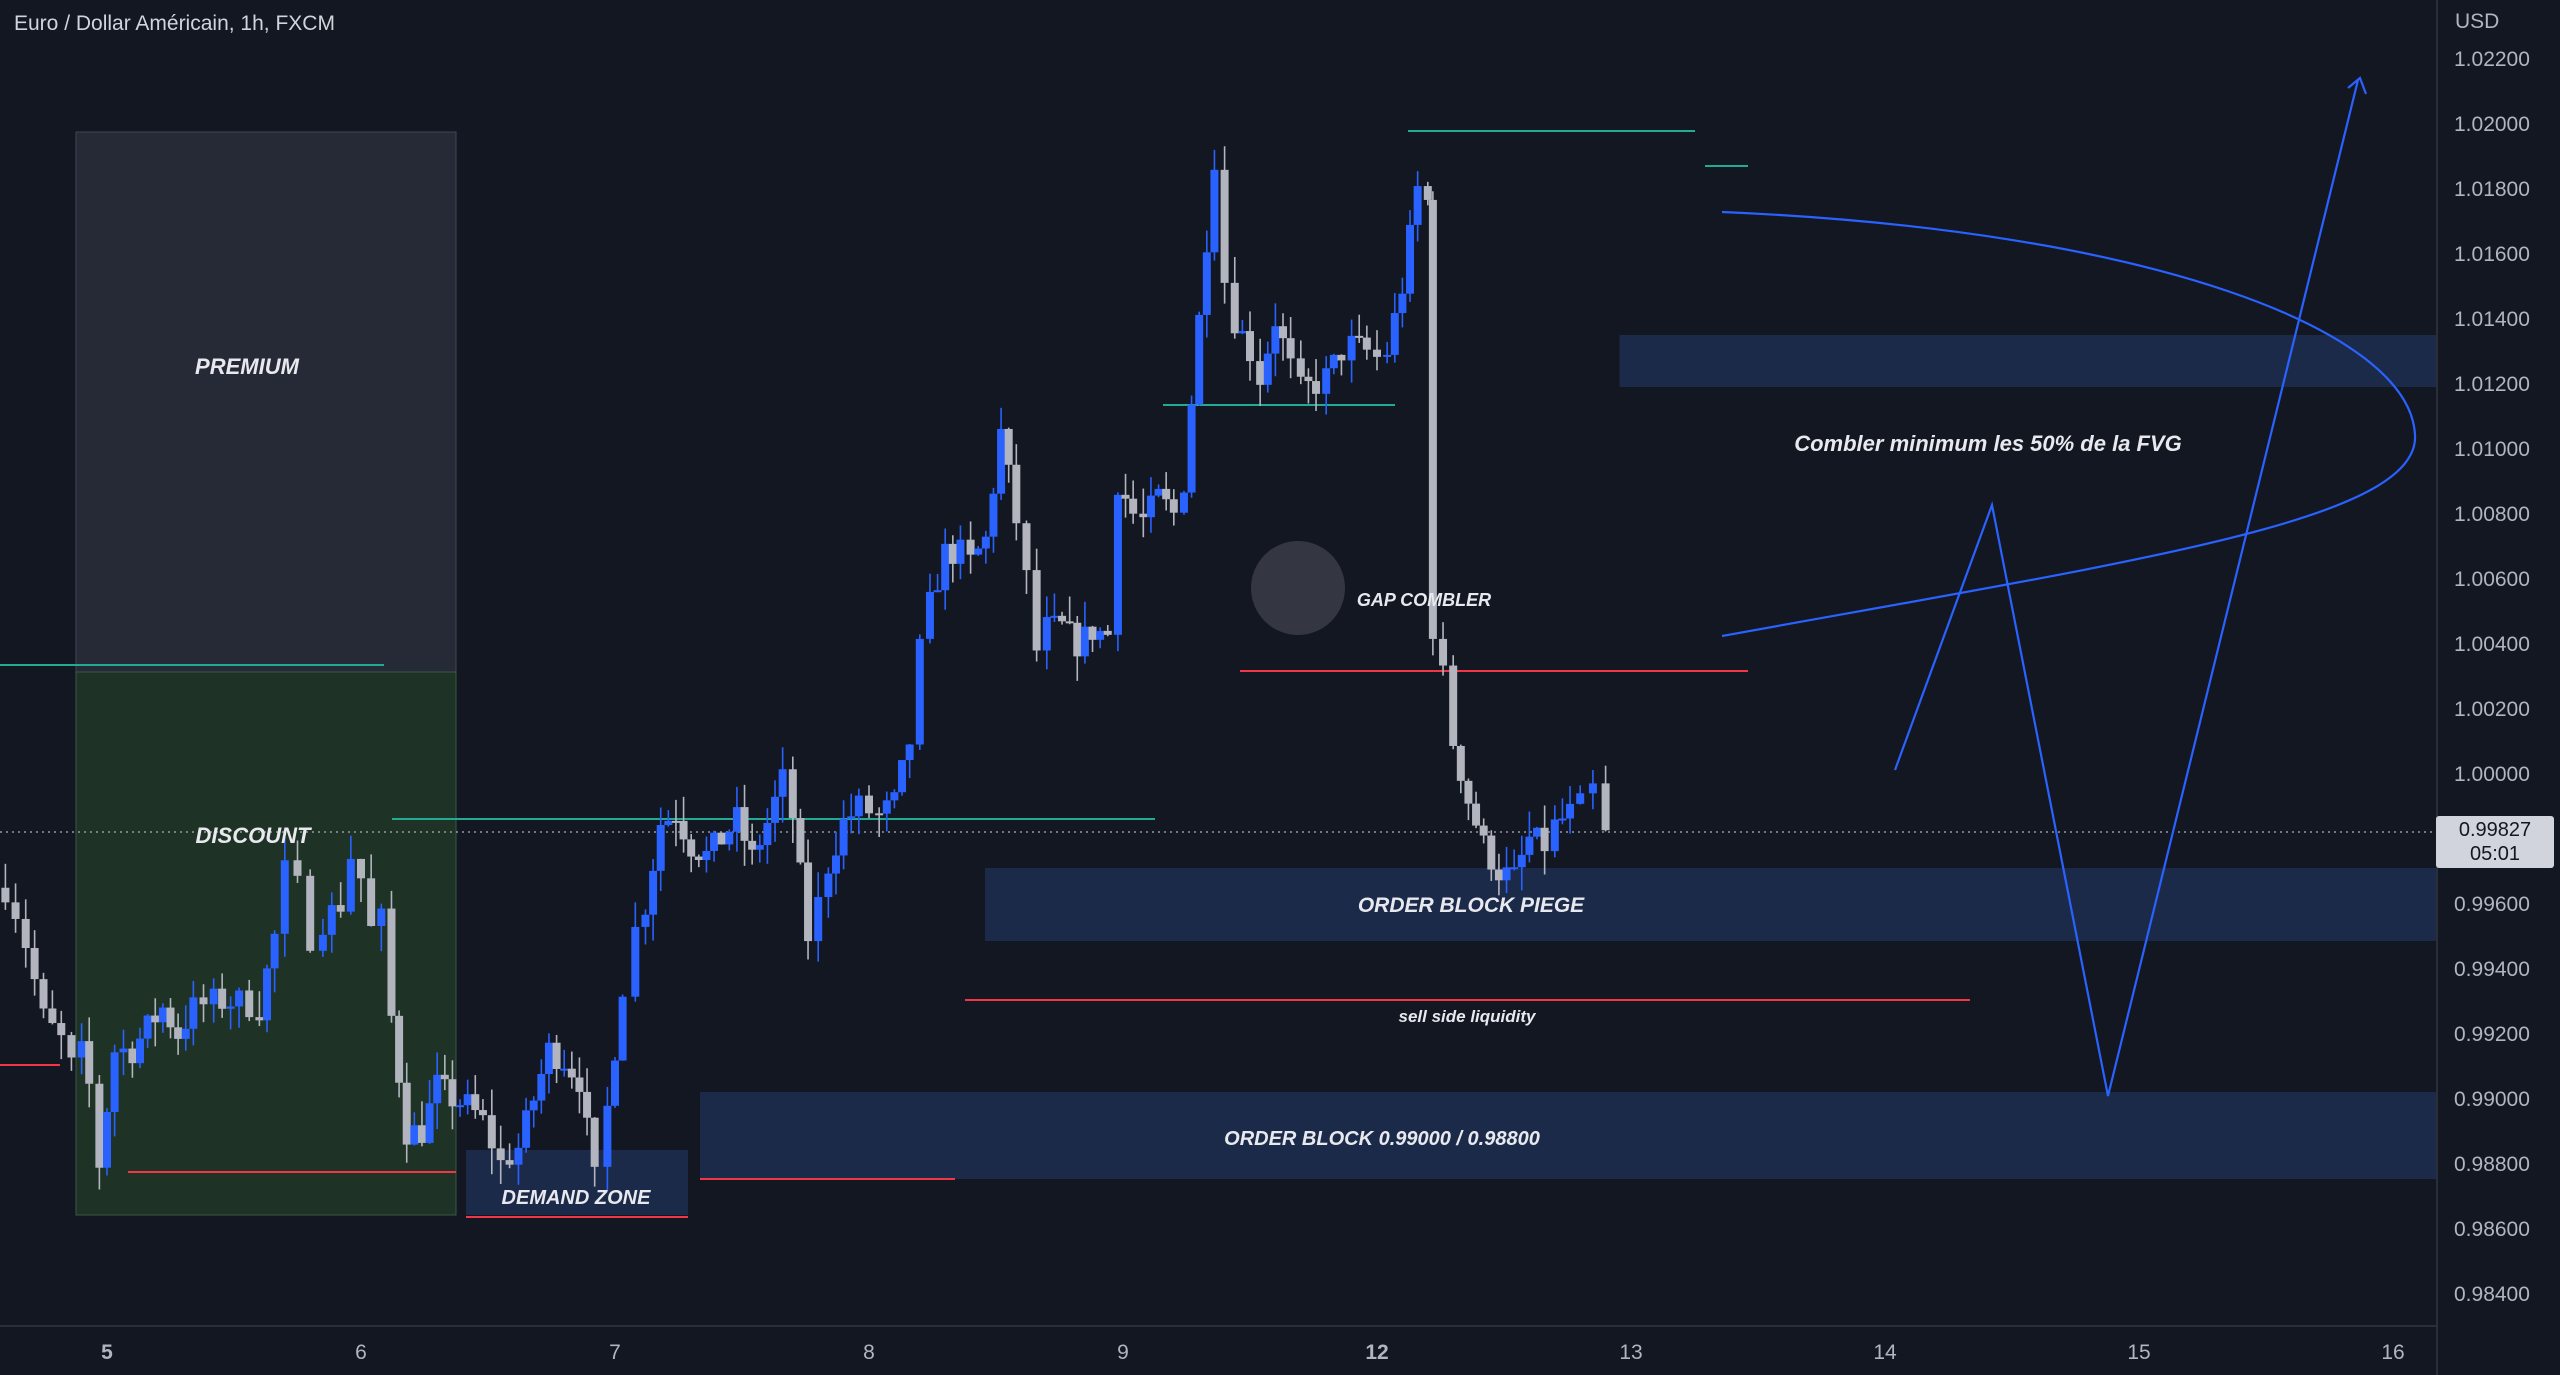 Image resolution: width=2560 pixels, height=1375 pixels. I want to click on projection-path, so click(2126, 588).